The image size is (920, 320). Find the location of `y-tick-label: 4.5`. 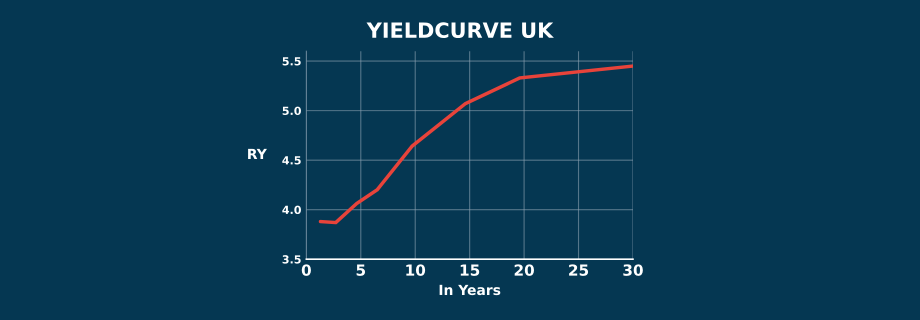

y-tick-label: 4.5 is located at coordinates (291, 160).